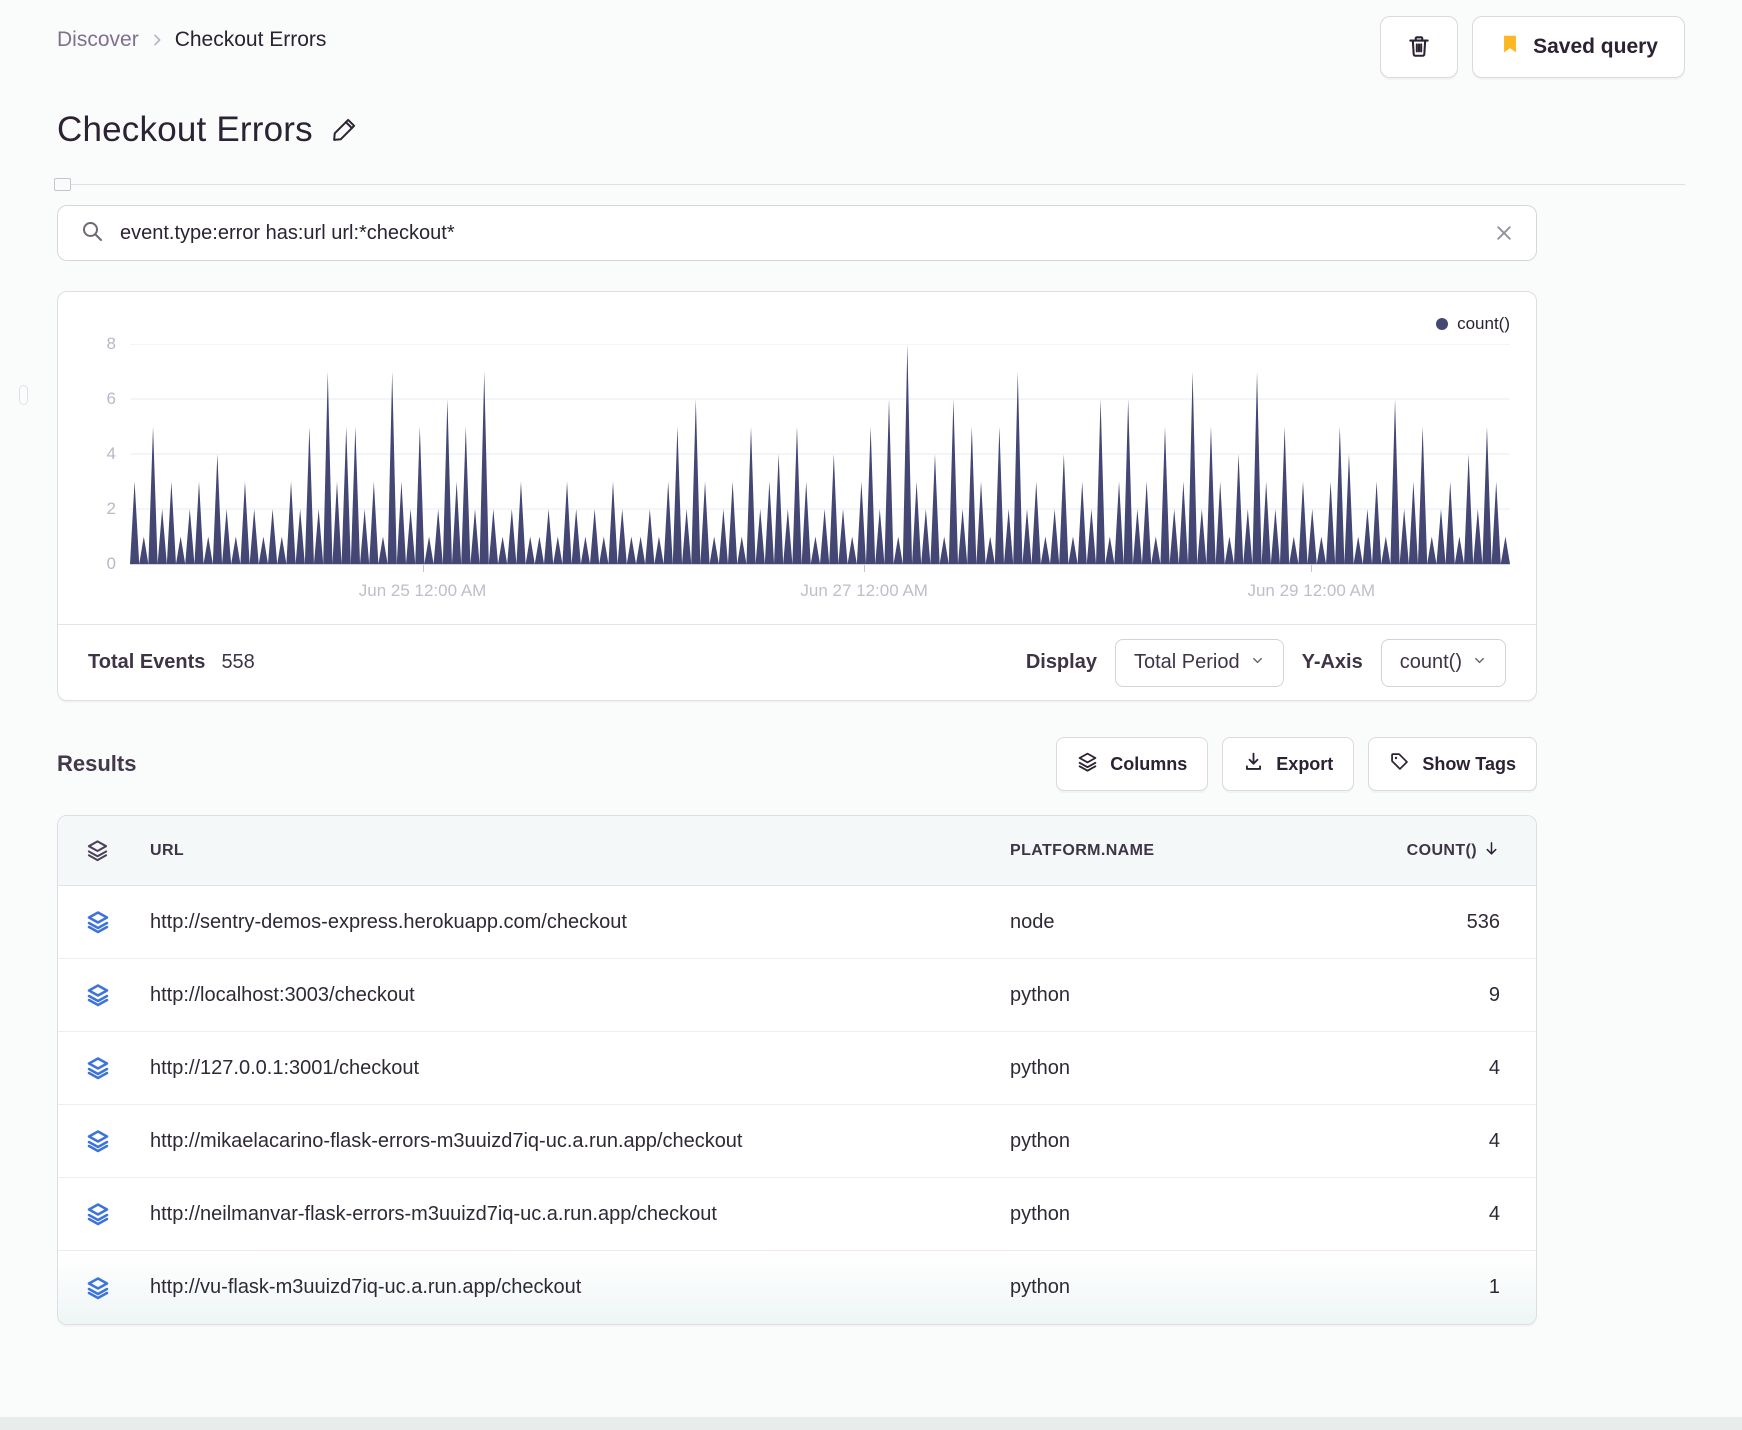  What do you see at coordinates (1441, 850) in the screenshot?
I see `count-header-label: COUNT()` at bounding box center [1441, 850].